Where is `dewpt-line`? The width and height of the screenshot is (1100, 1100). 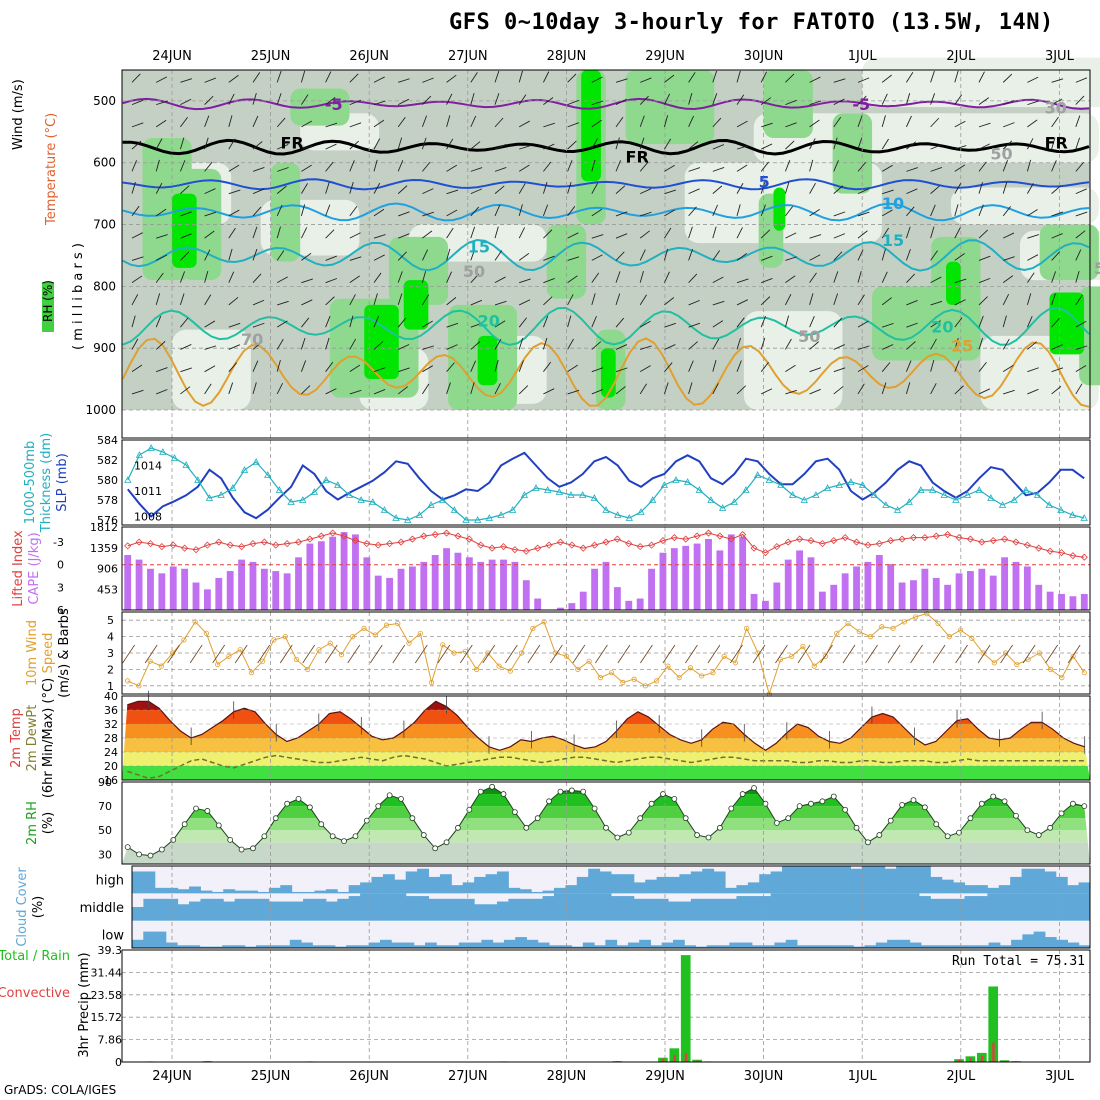
dewpt-line is located at coordinates (606, 767).